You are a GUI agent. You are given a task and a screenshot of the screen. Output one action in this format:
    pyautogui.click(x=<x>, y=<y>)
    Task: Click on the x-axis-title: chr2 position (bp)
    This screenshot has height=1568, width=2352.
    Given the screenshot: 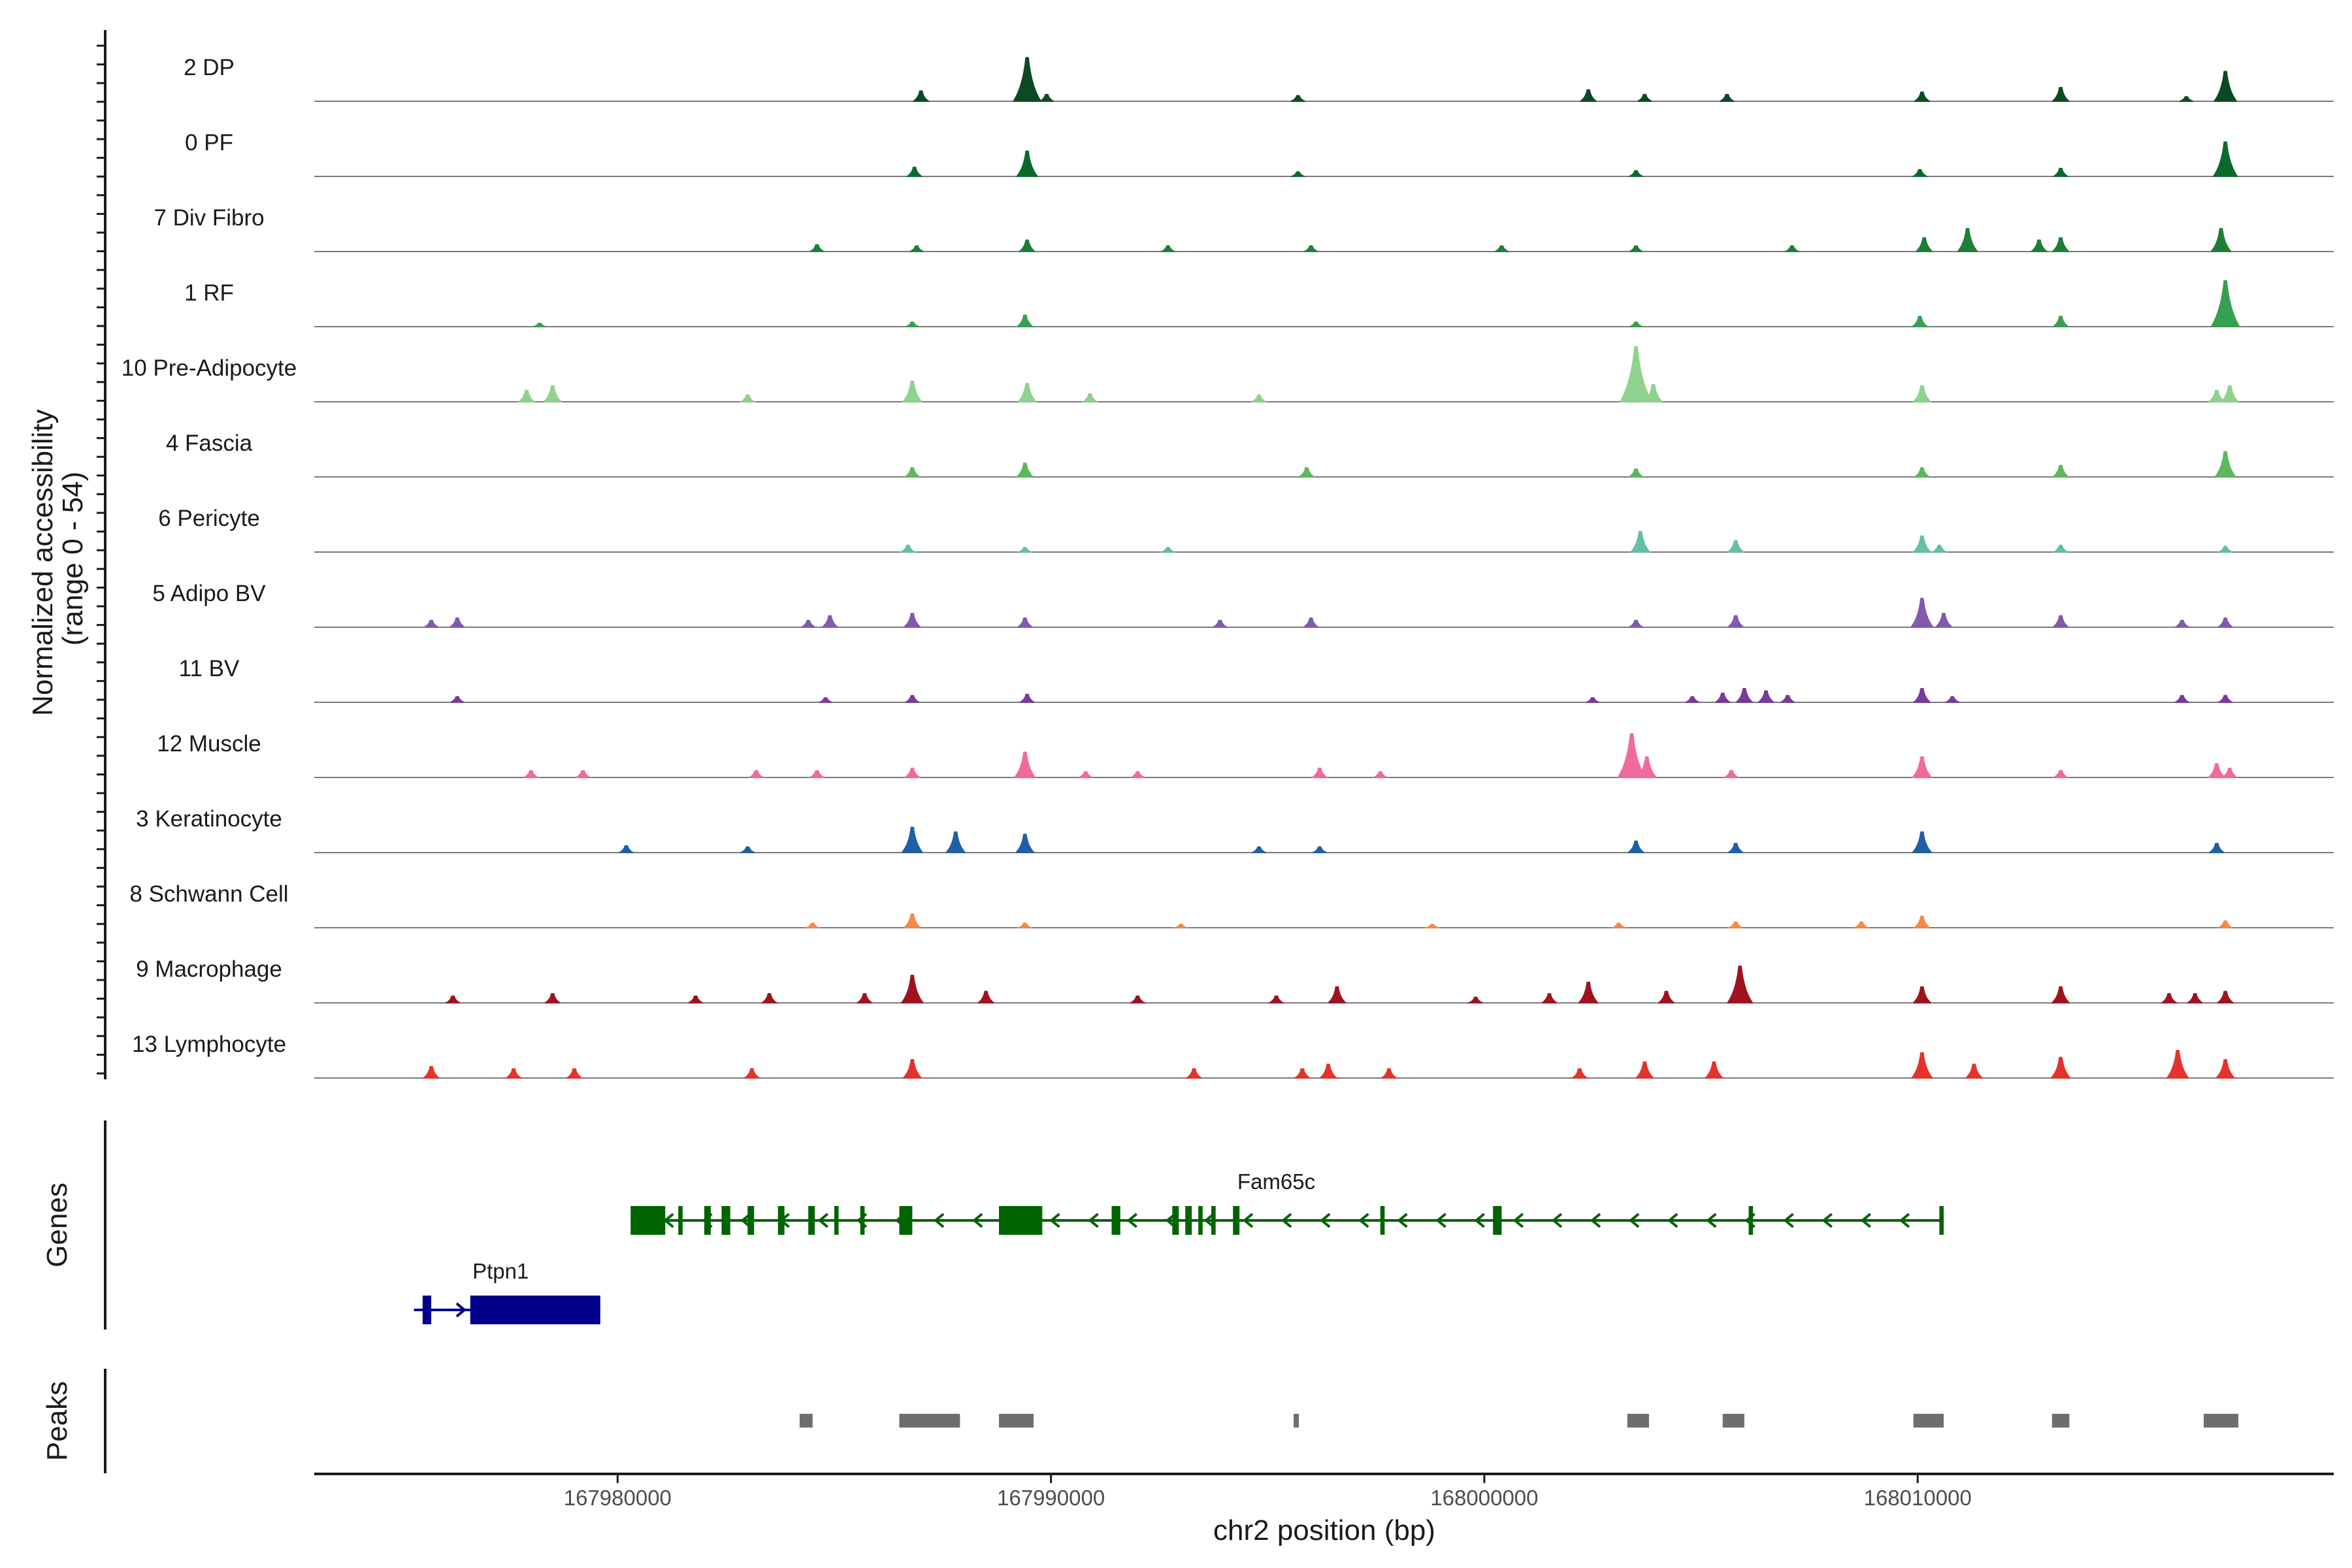 What is the action you would take?
    pyautogui.click(x=1324, y=1530)
    